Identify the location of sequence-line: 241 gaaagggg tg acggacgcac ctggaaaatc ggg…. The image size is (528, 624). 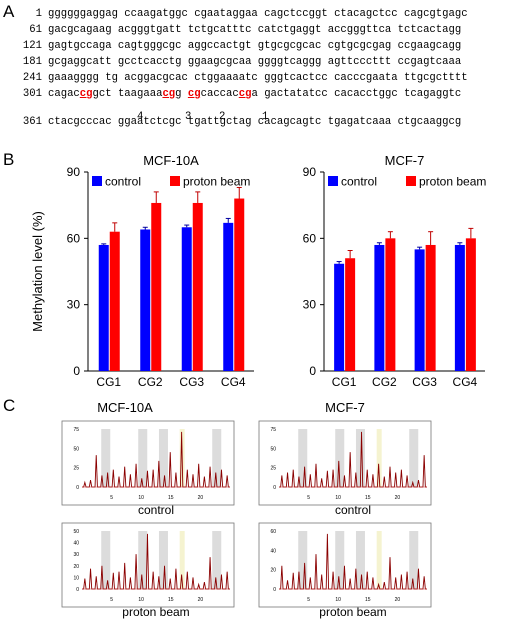
(241, 78).